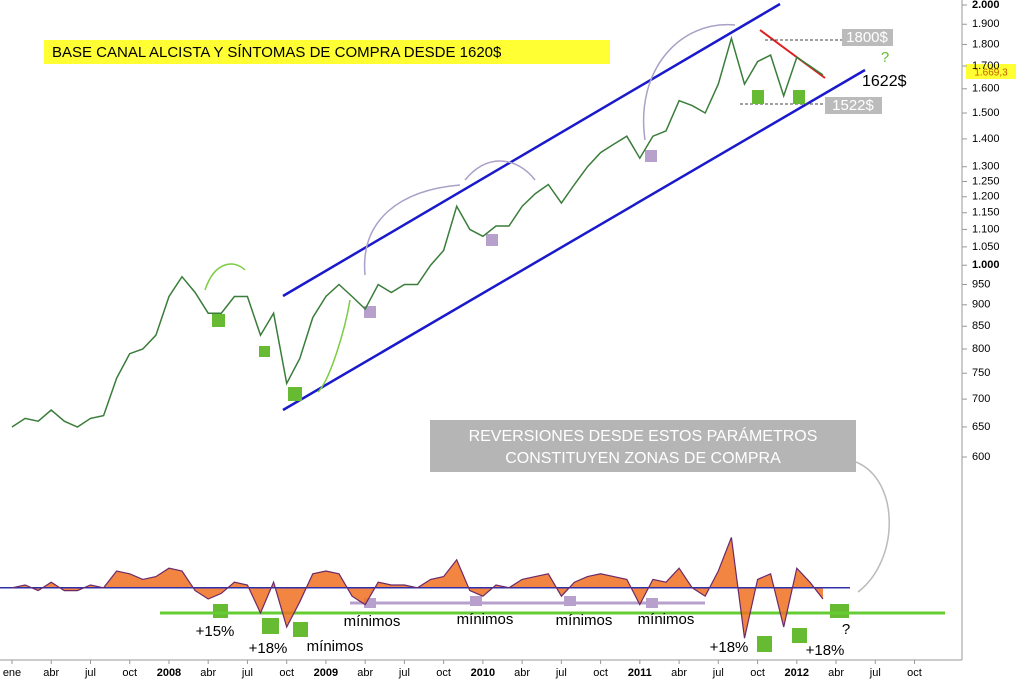 The image size is (1019, 681). What do you see at coordinates (986, 213) in the screenshot?
I see `y-tick-label: 1.150` at bounding box center [986, 213].